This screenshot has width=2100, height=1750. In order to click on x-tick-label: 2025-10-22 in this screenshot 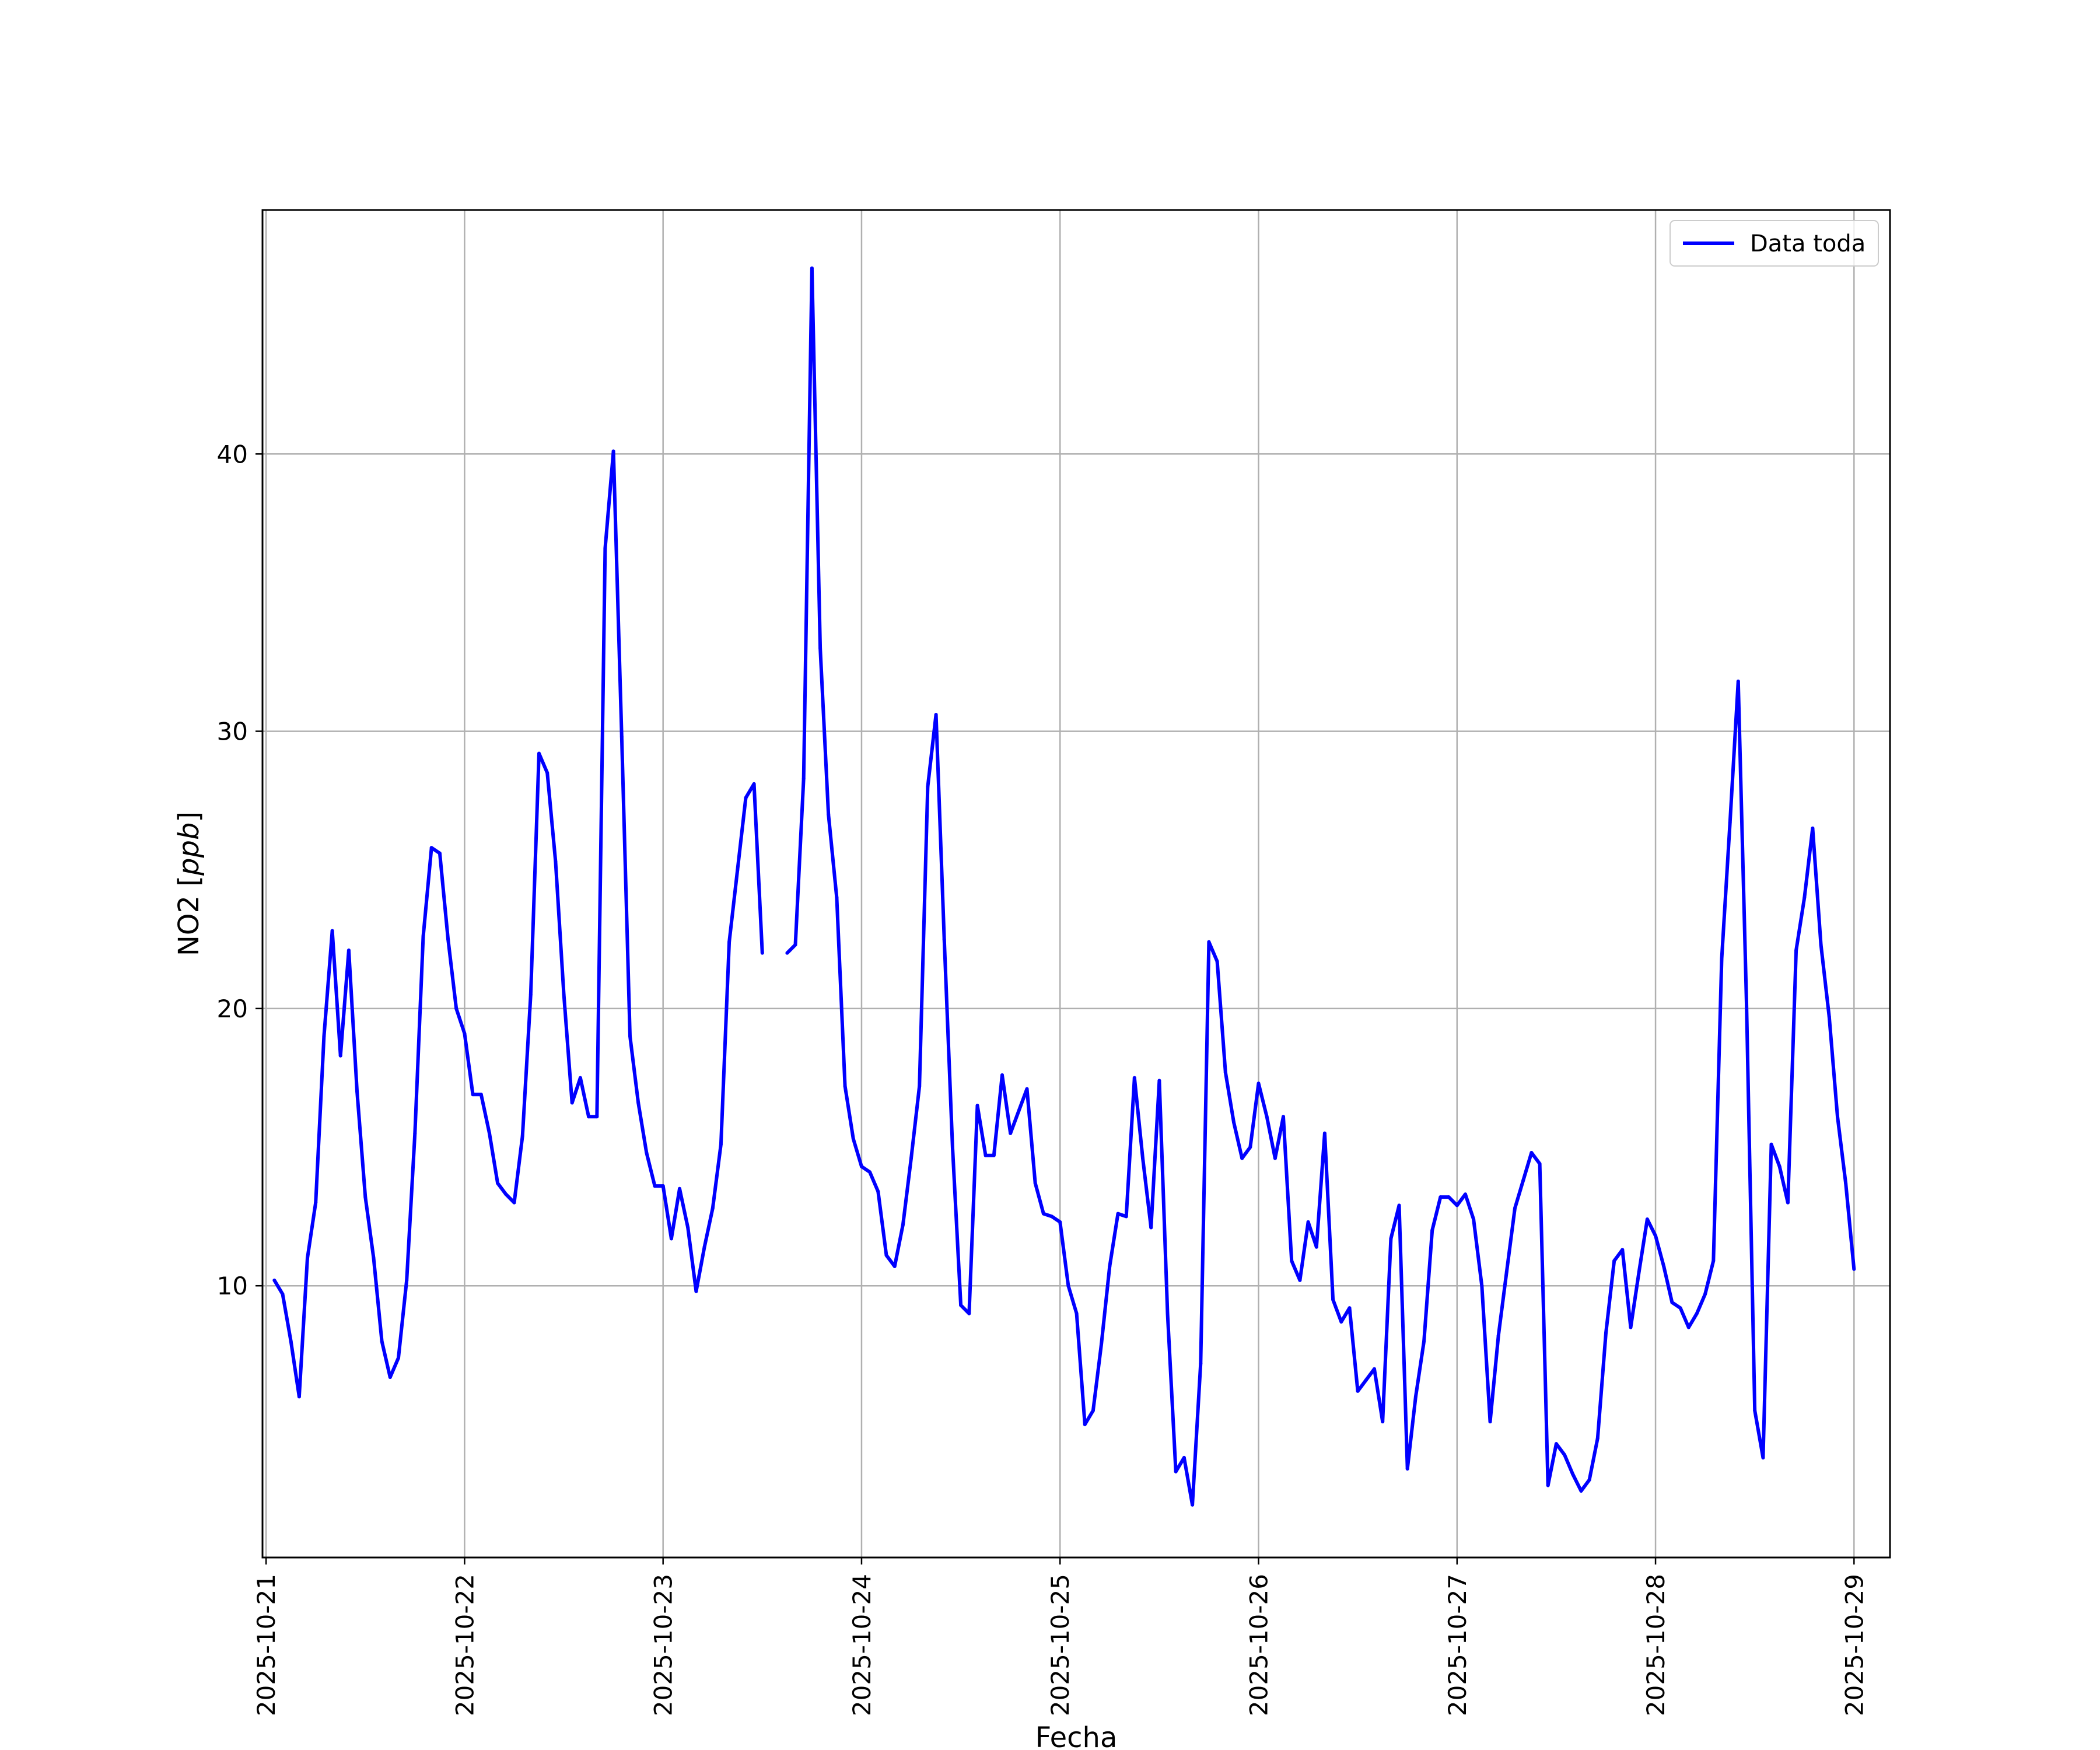, I will do `click(464, 1645)`.